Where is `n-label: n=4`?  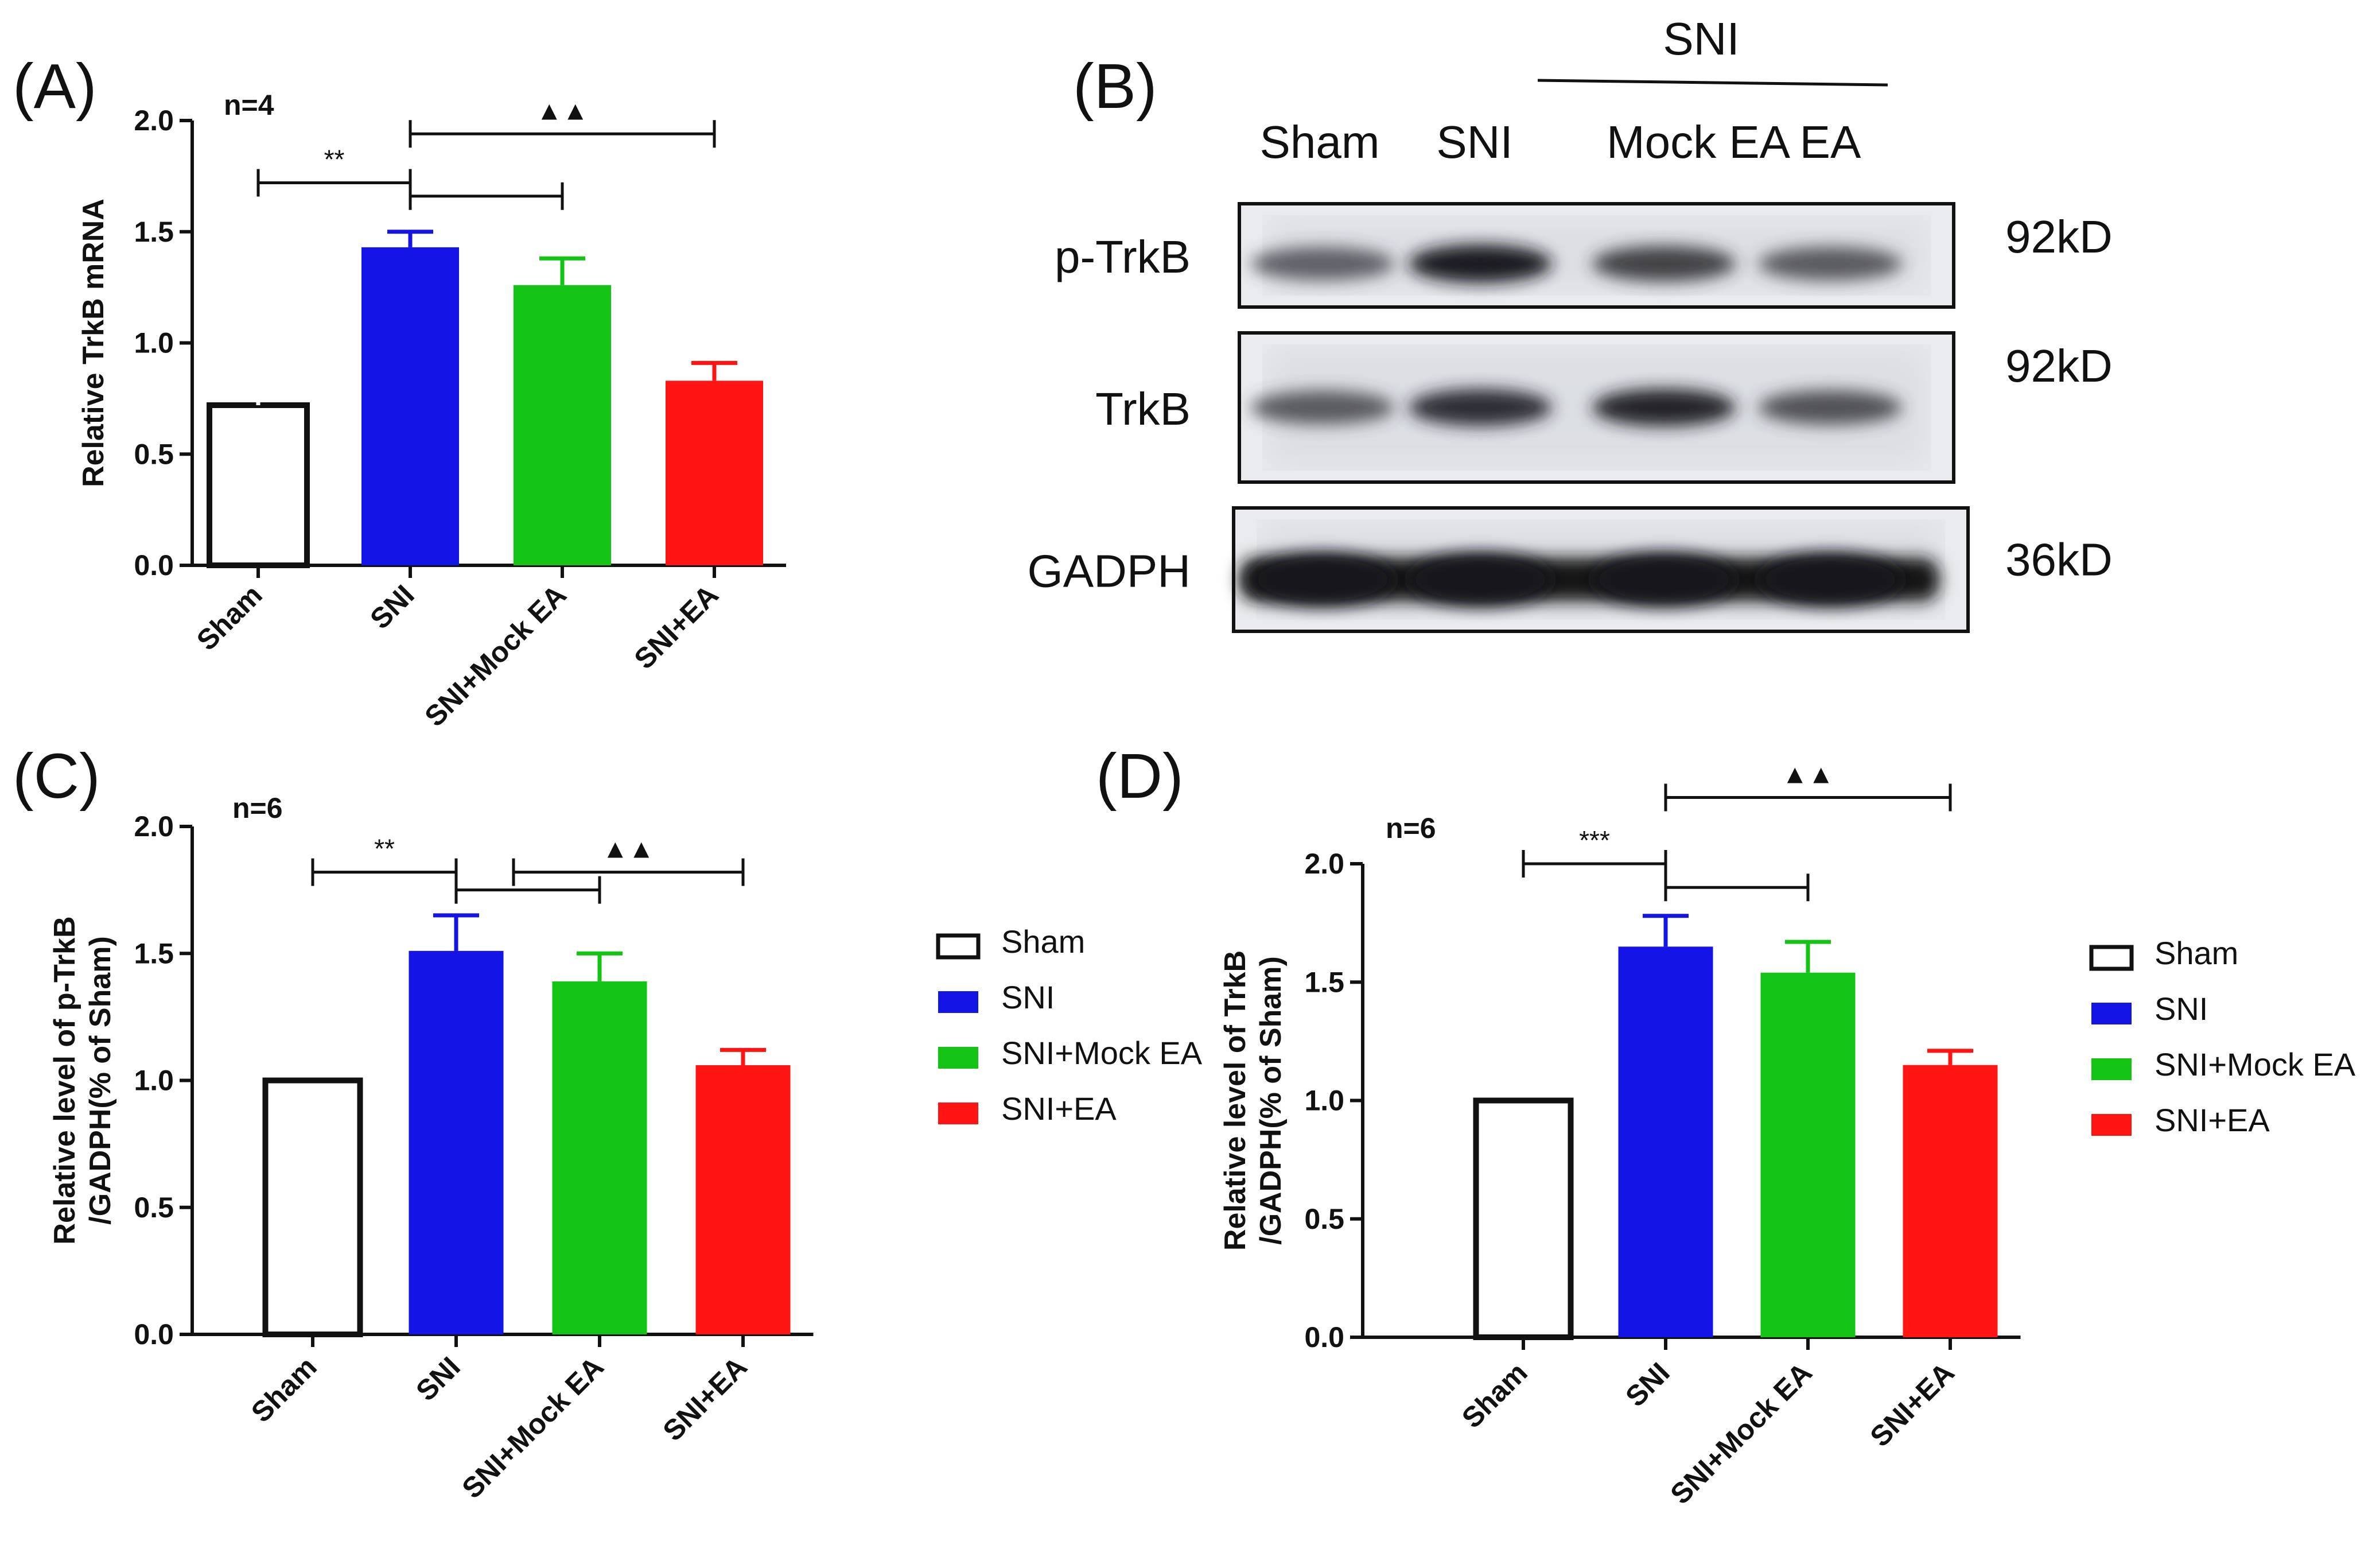 n-label: n=4 is located at coordinates (249, 105).